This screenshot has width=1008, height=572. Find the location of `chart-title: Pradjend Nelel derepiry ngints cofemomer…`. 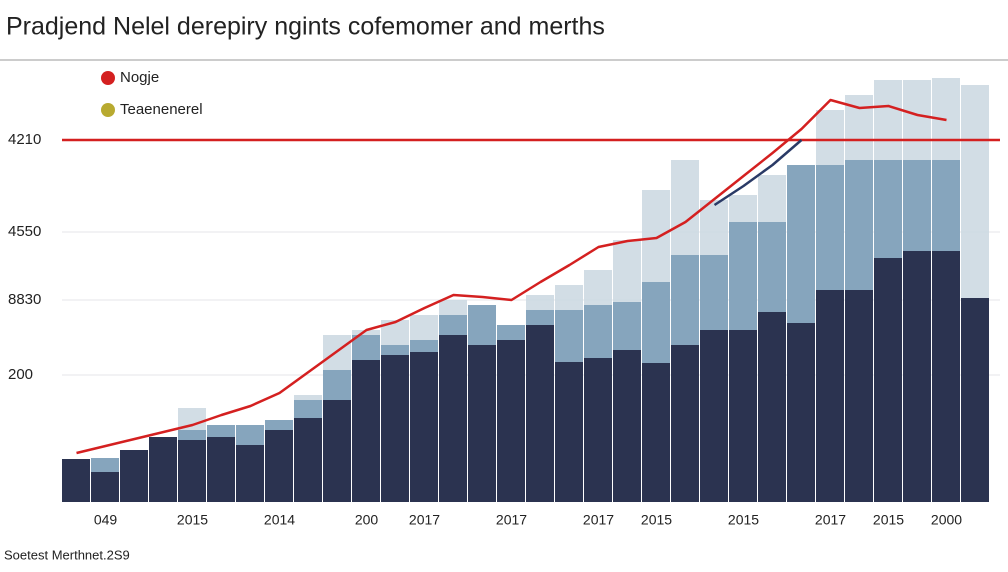

chart-title: Pradjend Nelel derepiry ngints cofemomer… is located at coordinates (305, 27).